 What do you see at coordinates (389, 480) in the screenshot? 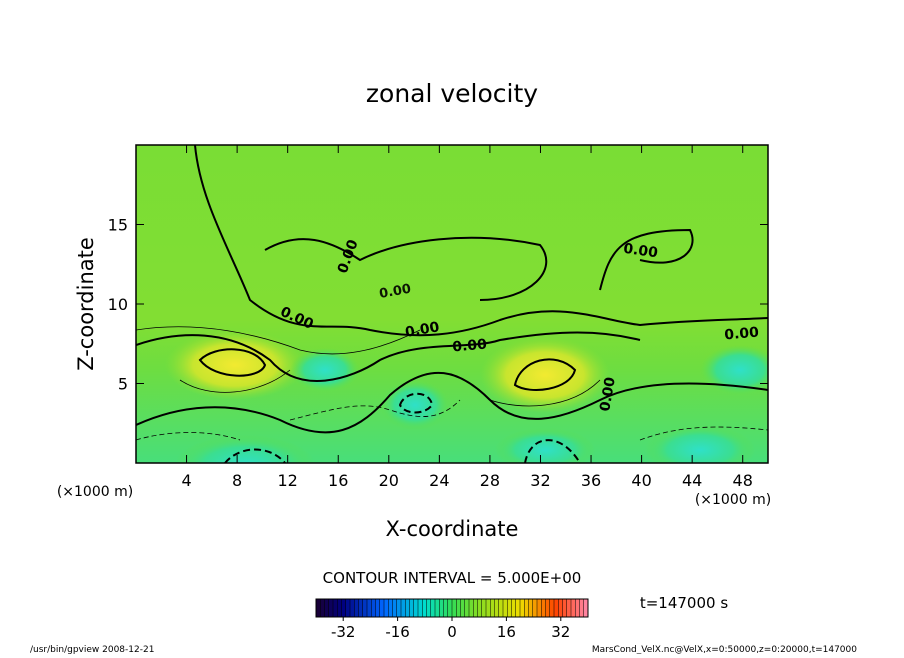
I see `x-tick-label: 20` at bounding box center [389, 480].